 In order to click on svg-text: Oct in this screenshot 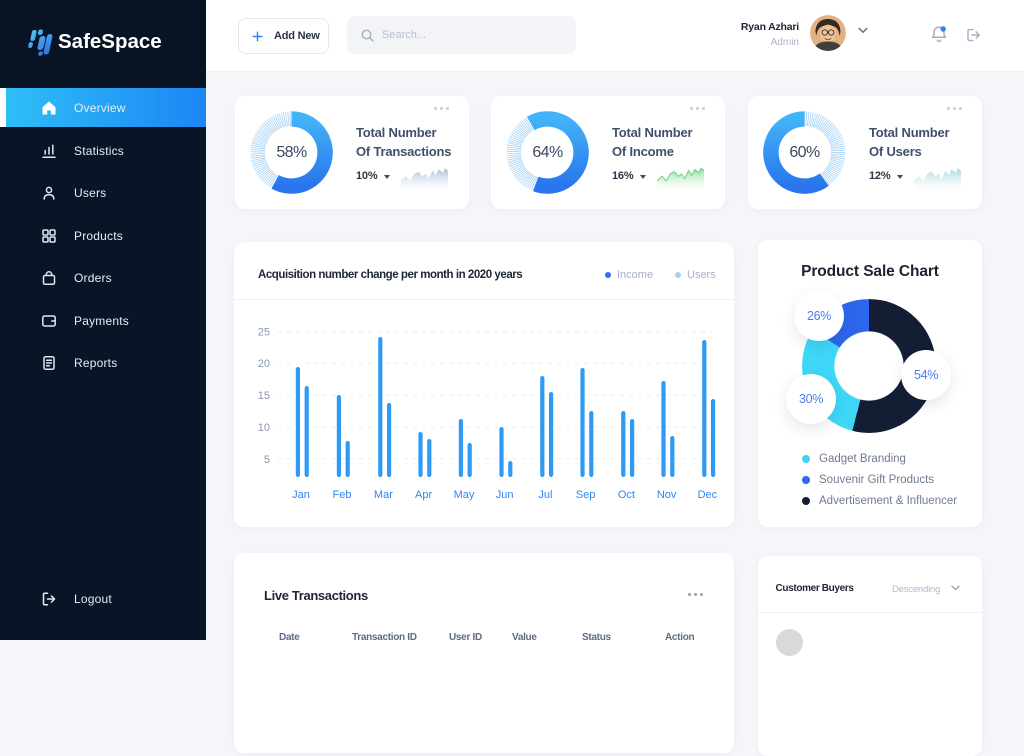, I will do `click(626, 495)`.